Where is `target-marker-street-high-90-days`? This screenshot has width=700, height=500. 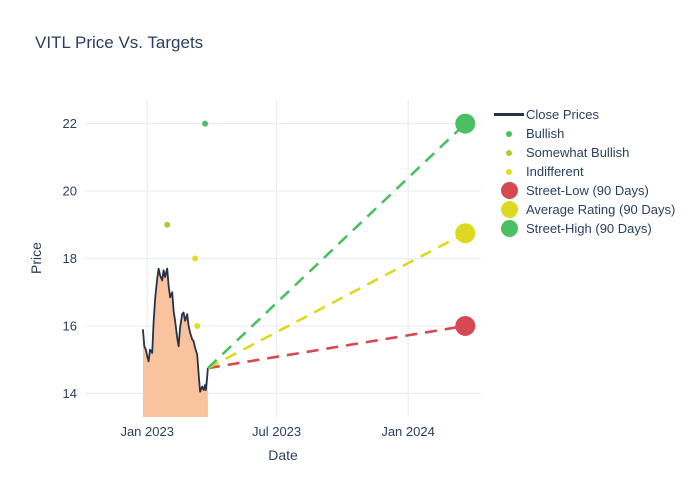
target-marker-street-high-90-days is located at coordinates (465, 123).